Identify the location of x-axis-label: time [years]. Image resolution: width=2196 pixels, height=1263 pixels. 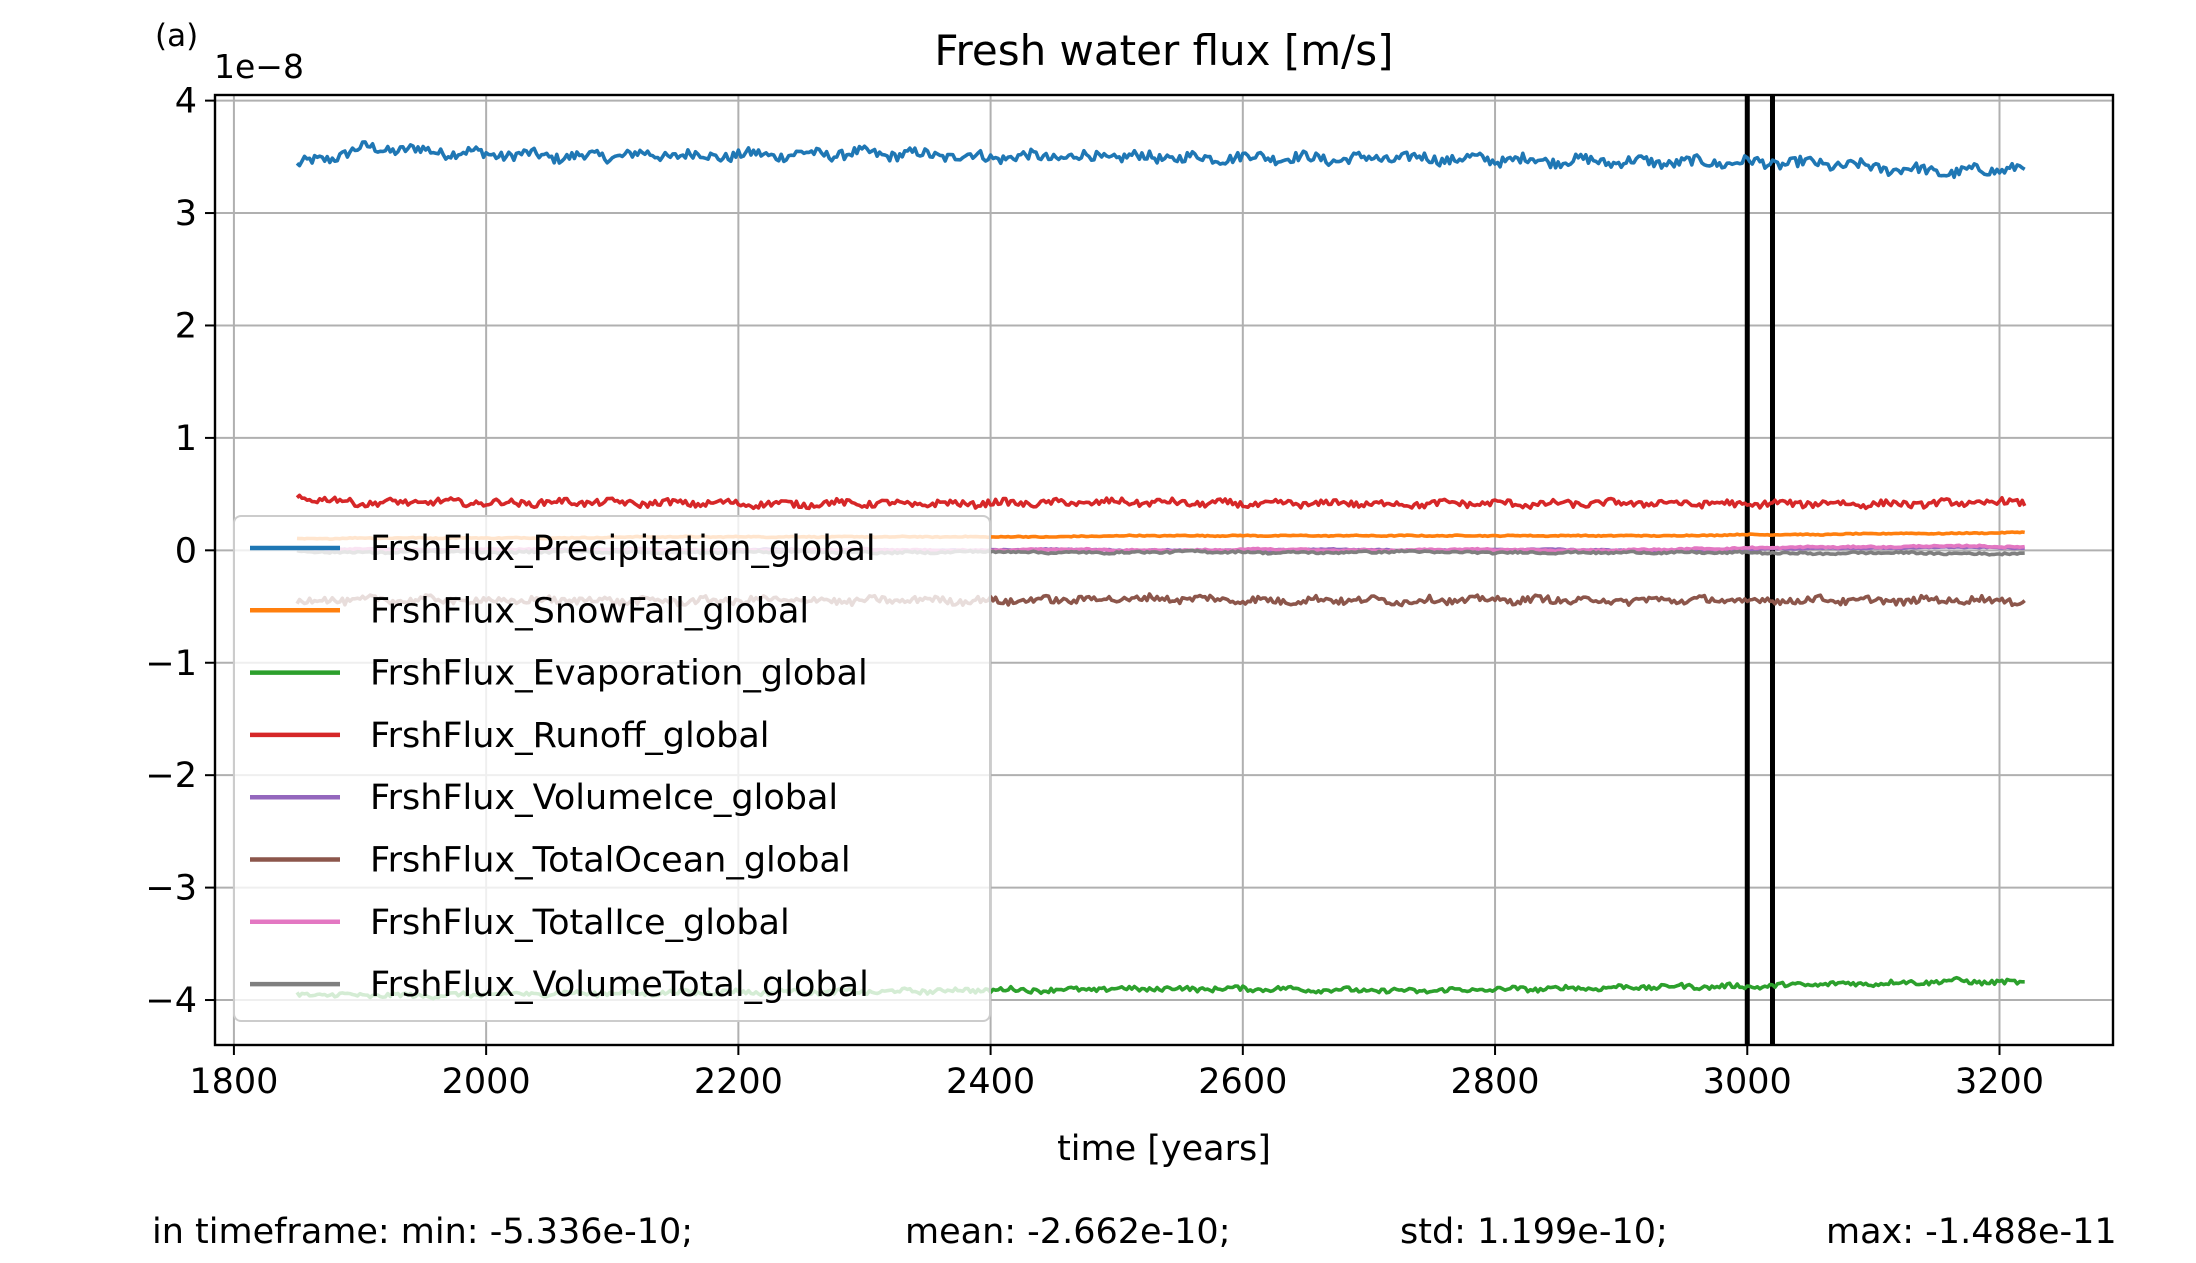
(1164, 1149).